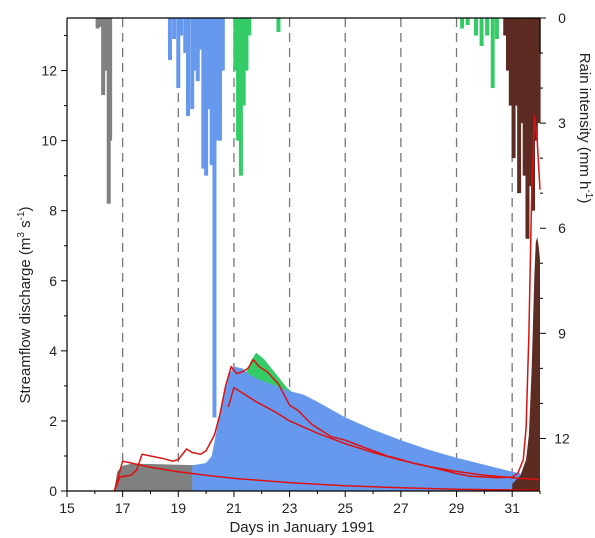  I want to click on y-axis-label: Streamflow discharge (m3 s-1), so click(25, 304).